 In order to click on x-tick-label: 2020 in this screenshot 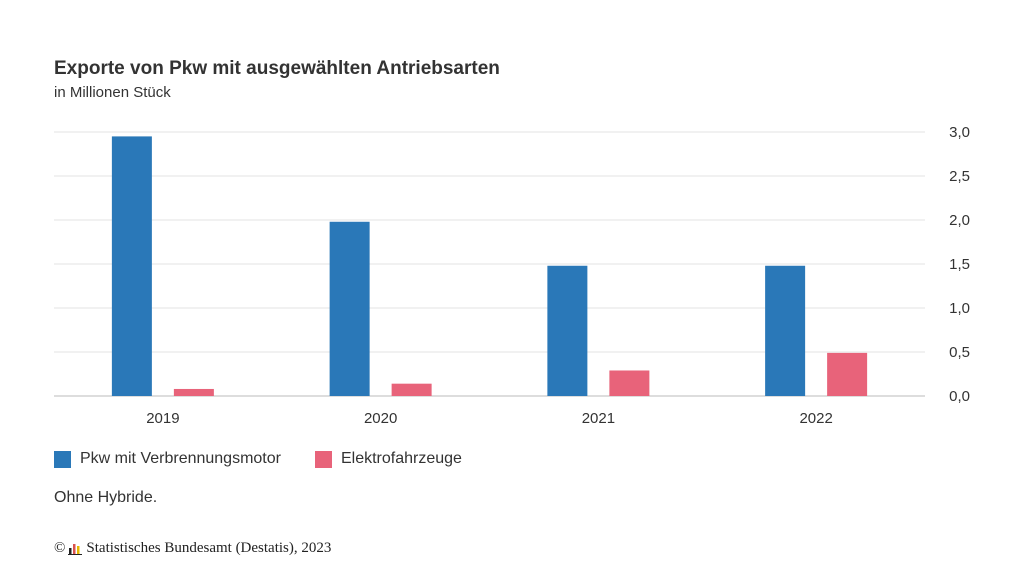, I will do `click(380, 418)`.